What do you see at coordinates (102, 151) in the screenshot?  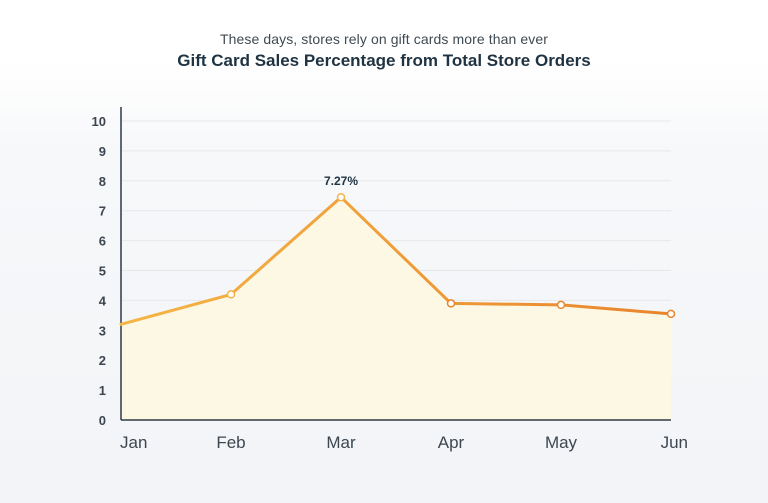 I see `y-tick-label: 9` at bounding box center [102, 151].